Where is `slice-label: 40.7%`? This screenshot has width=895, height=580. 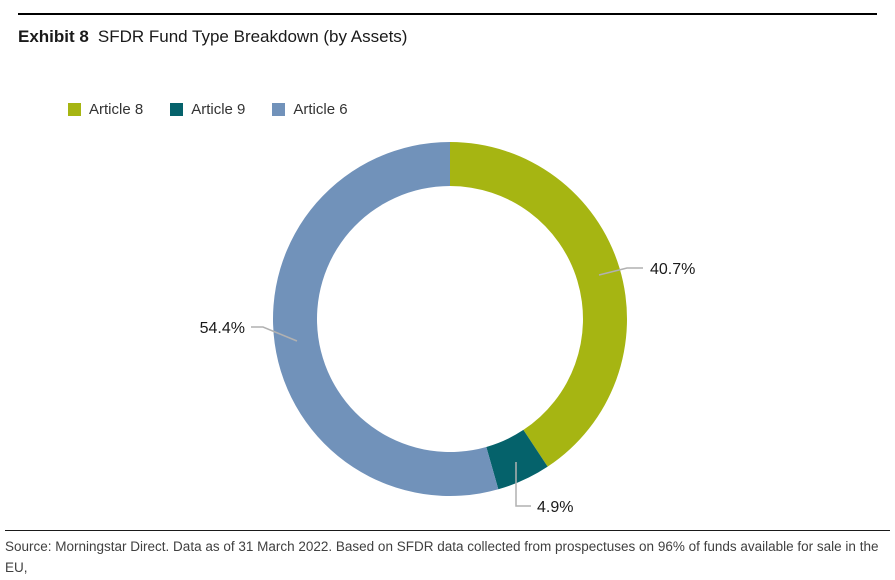 slice-label: 40.7% is located at coordinates (672, 269).